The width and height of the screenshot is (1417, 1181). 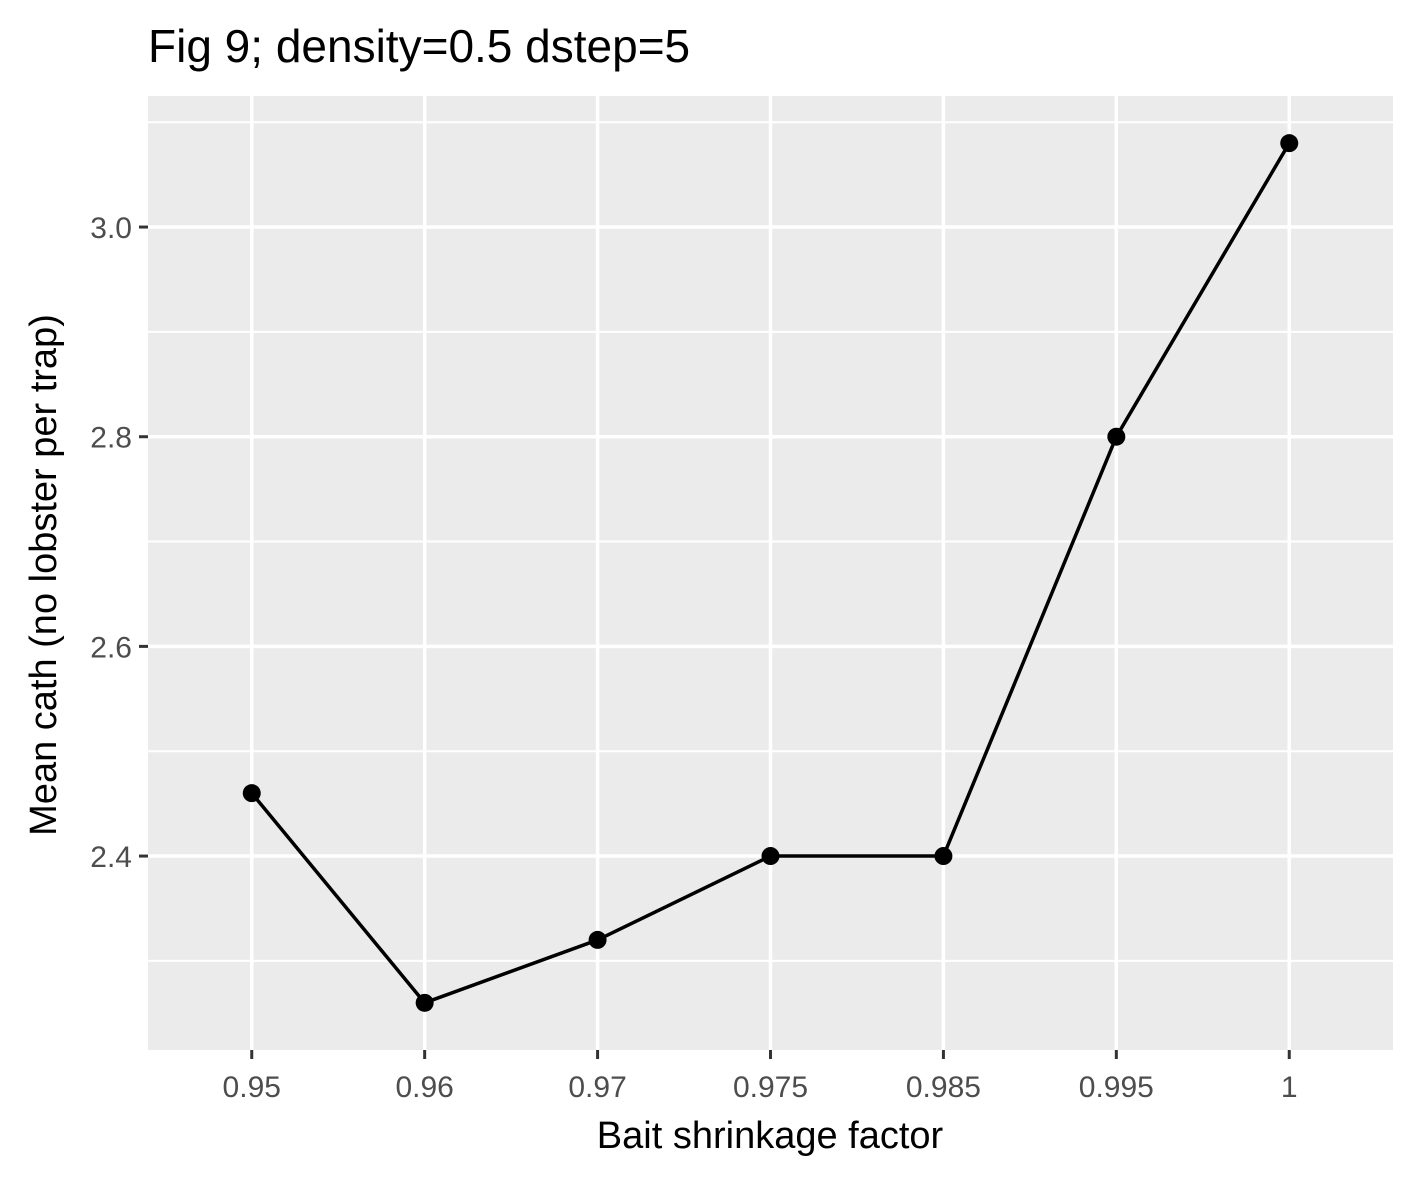 I want to click on y-axis-title: Mean cath (no lobster per trap), so click(x=44, y=575).